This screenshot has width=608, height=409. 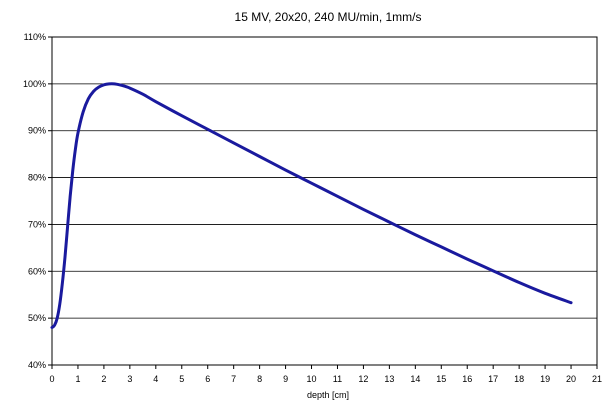 I want to click on y-tick-label: 90%, so click(x=37, y=131).